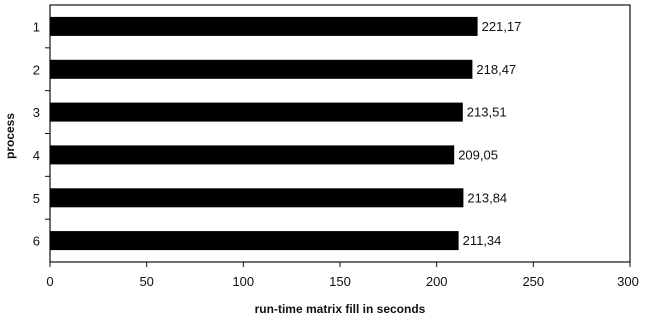  I want to click on x-axis-tick-labels: 0 50 100 150 200 250 300, so click(342, 281).